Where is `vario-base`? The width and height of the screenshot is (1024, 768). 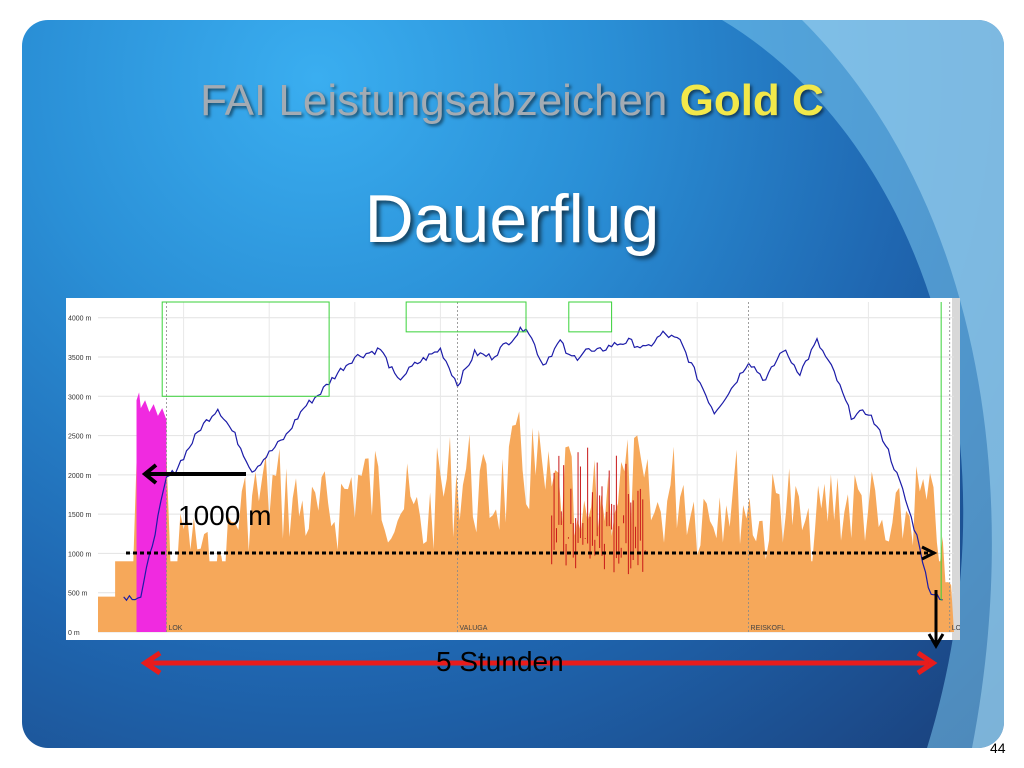
vario-base is located at coordinates (528, 596).